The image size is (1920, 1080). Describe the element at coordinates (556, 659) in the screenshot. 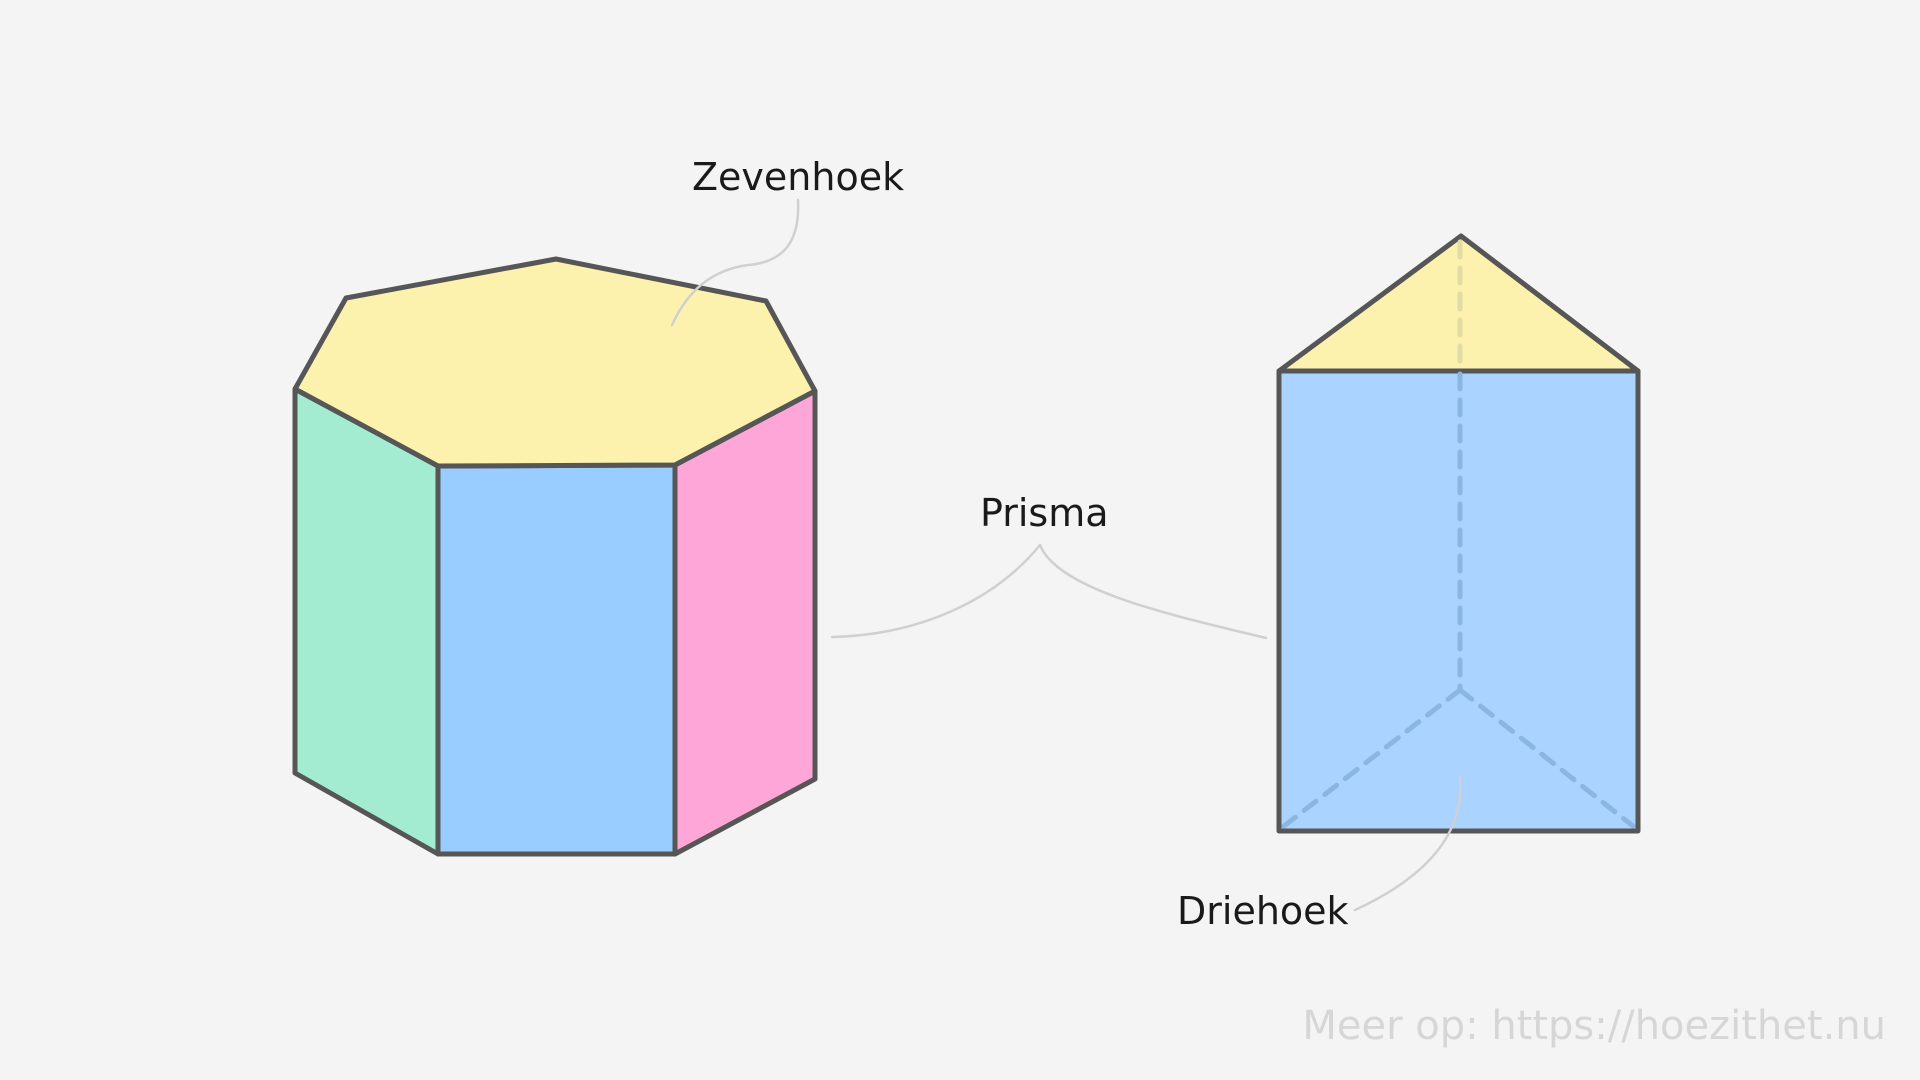

I see `heptagonal-prism-front-face` at that location.